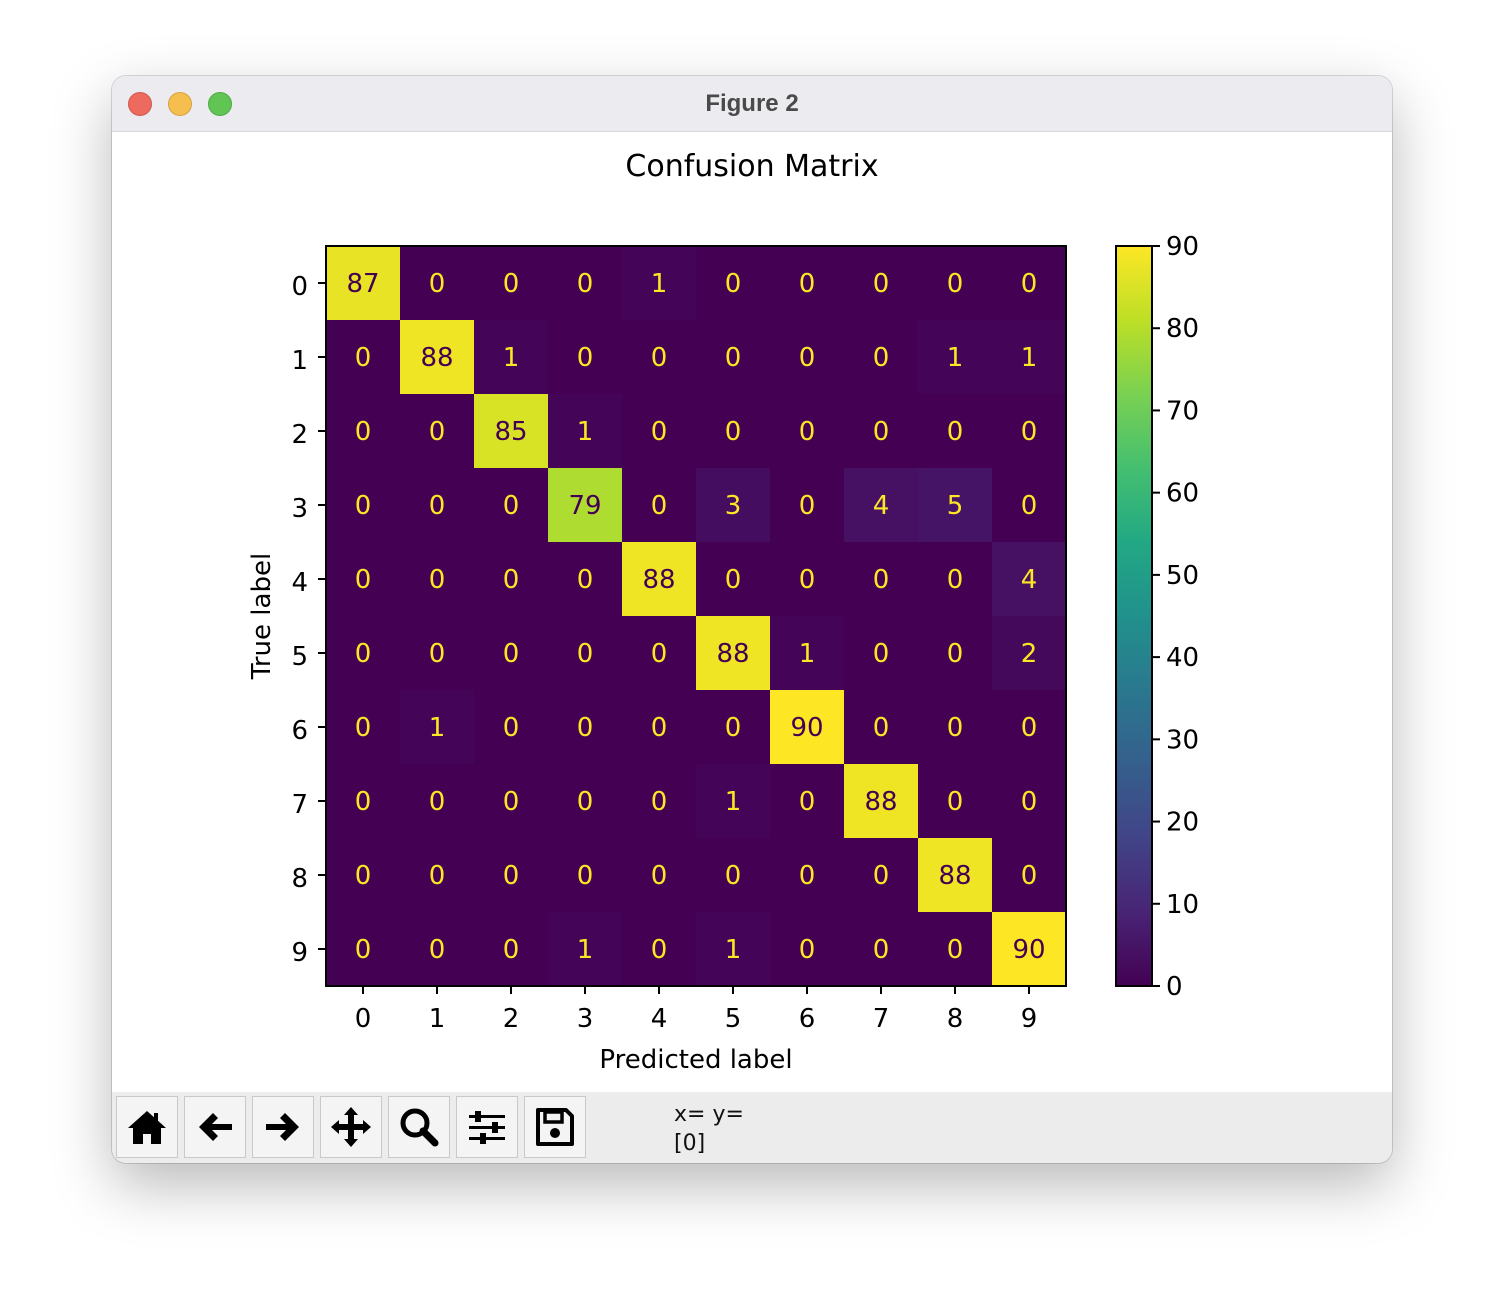 The height and width of the screenshot is (1312, 1504). I want to click on colorbar-tick-label: 40, so click(1182, 658).